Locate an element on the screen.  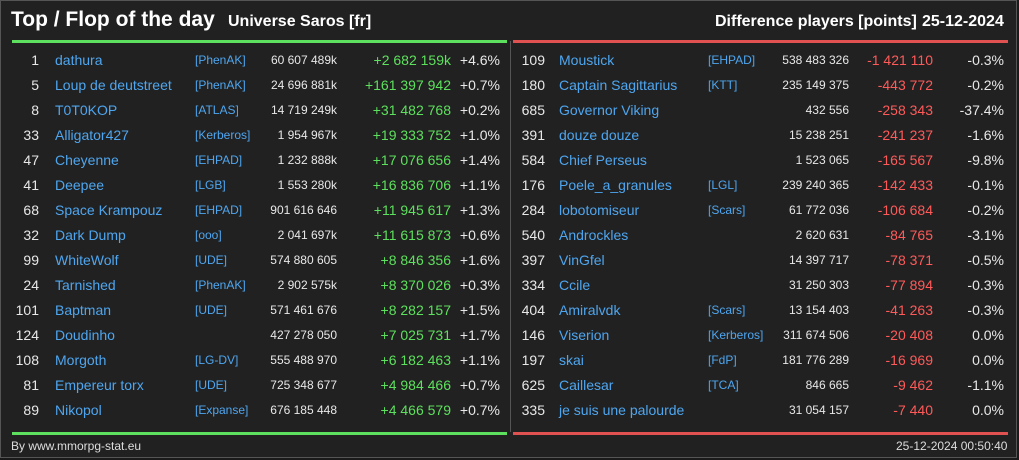
points-cell: 14 397 717 is located at coordinates (818, 260).